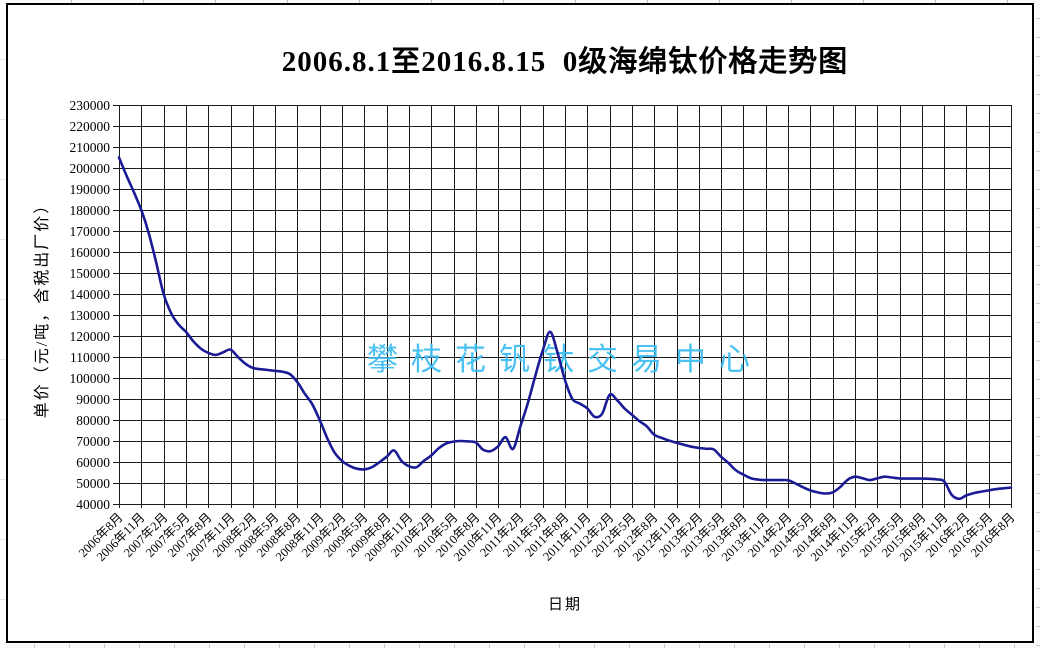  Describe the element at coordinates (520, 646) in the screenshot. I see `spreadsheet-edge-bottom` at that location.